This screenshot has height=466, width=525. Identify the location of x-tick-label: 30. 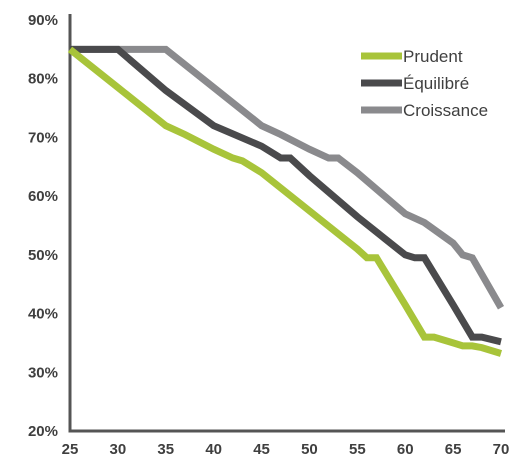
(118, 449).